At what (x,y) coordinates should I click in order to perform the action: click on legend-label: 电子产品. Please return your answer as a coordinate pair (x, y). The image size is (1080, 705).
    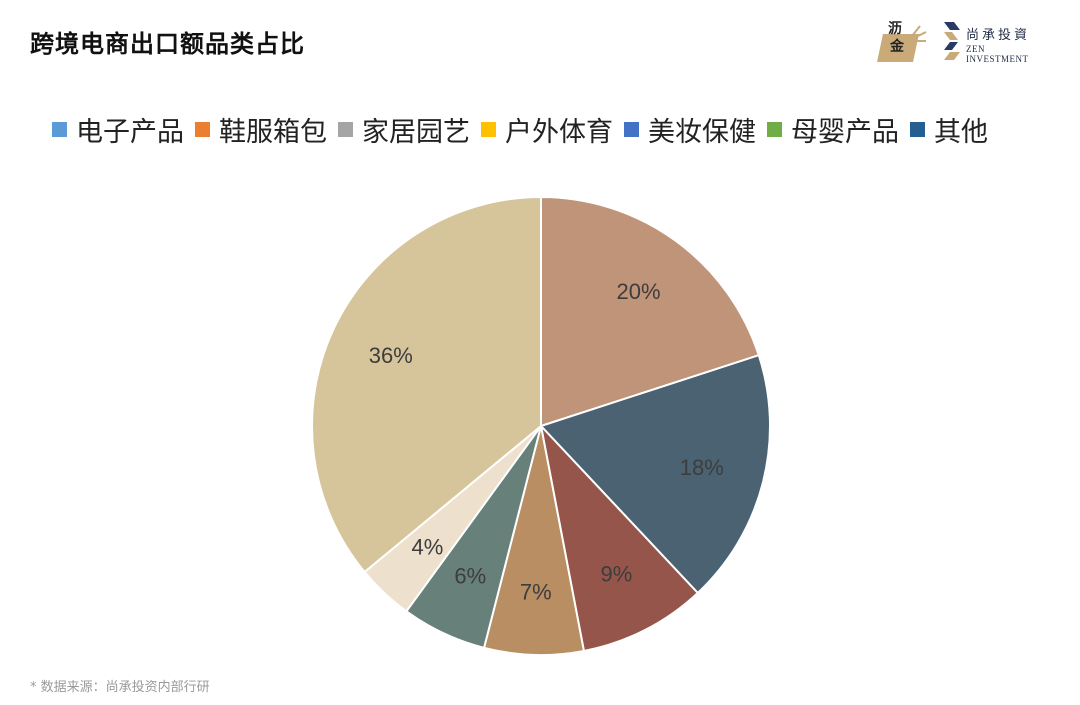
    Looking at the image, I should click on (130, 132).